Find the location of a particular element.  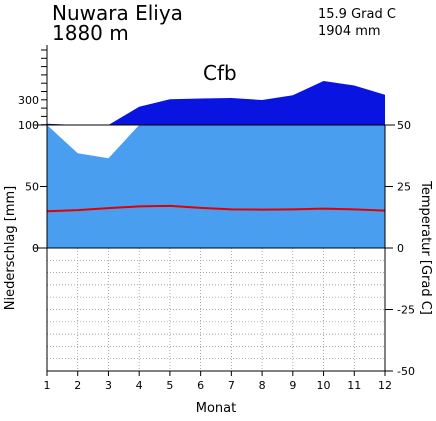

right-tick-label: -50 is located at coordinates (406, 371).